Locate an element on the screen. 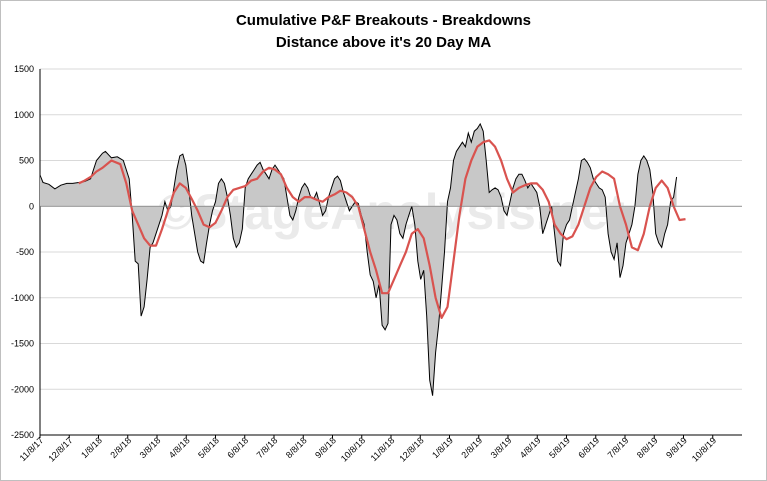 This screenshot has height=481, width=767. x-tick-label: 2/8/18 is located at coordinates (120, 447).